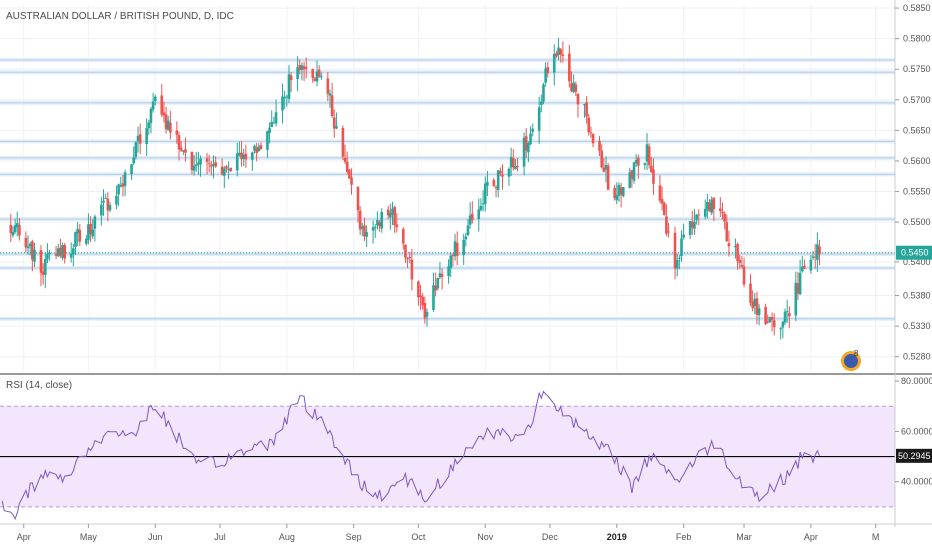 This screenshot has height=550, width=932. Describe the element at coordinates (917, 8) in the screenshot. I see `price-tick-label: 0.5850` at that location.